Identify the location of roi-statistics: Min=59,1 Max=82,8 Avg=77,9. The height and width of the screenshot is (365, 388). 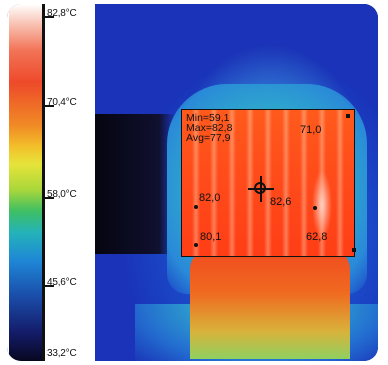
(209, 128).